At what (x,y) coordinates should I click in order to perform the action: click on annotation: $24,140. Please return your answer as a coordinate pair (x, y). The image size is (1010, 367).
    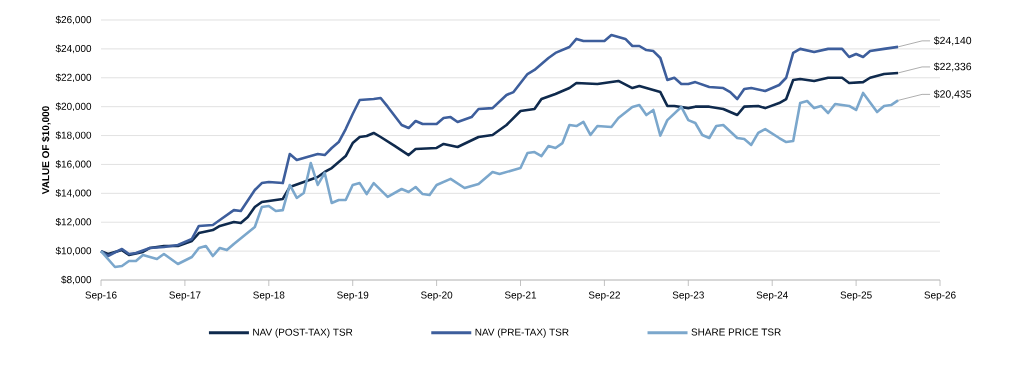
    Looking at the image, I should click on (952, 41).